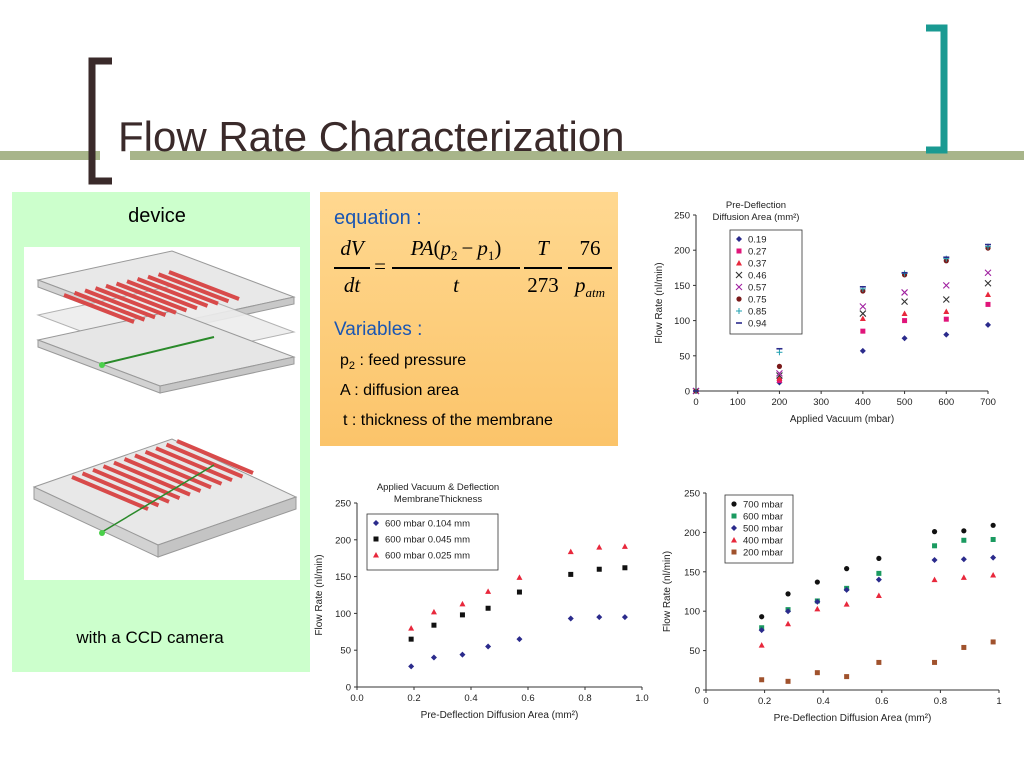 The height and width of the screenshot is (768, 1024). I want to click on device-label: device, so click(157, 216).